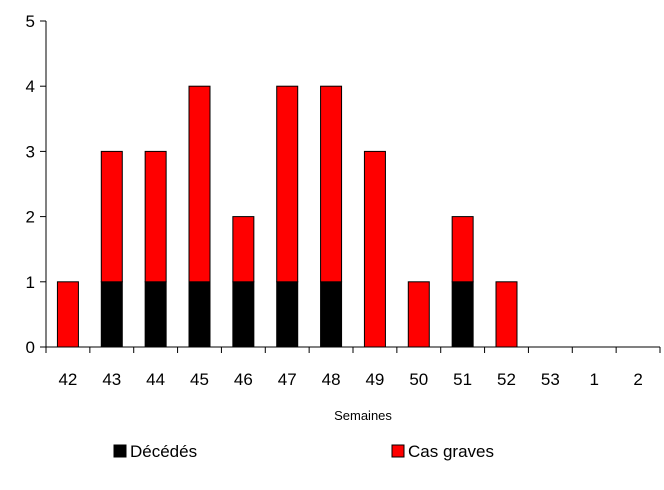 The height and width of the screenshot is (490, 664). Describe the element at coordinates (30, 86) in the screenshot. I see `y-tick-label: 4` at that location.